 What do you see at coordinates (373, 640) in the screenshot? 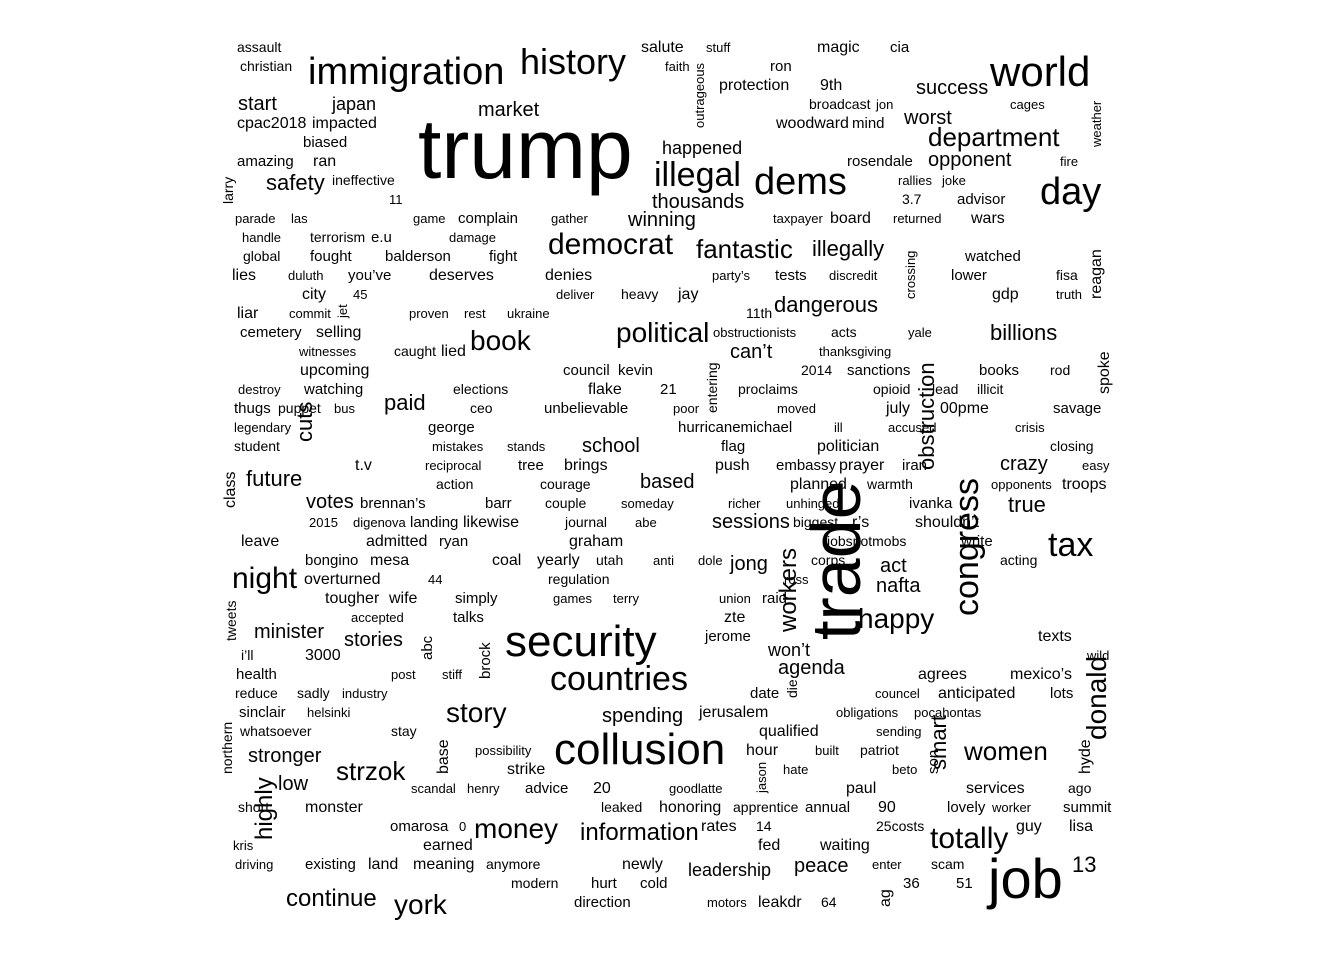
I see `word-stories: stories` at bounding box center [373, 640].